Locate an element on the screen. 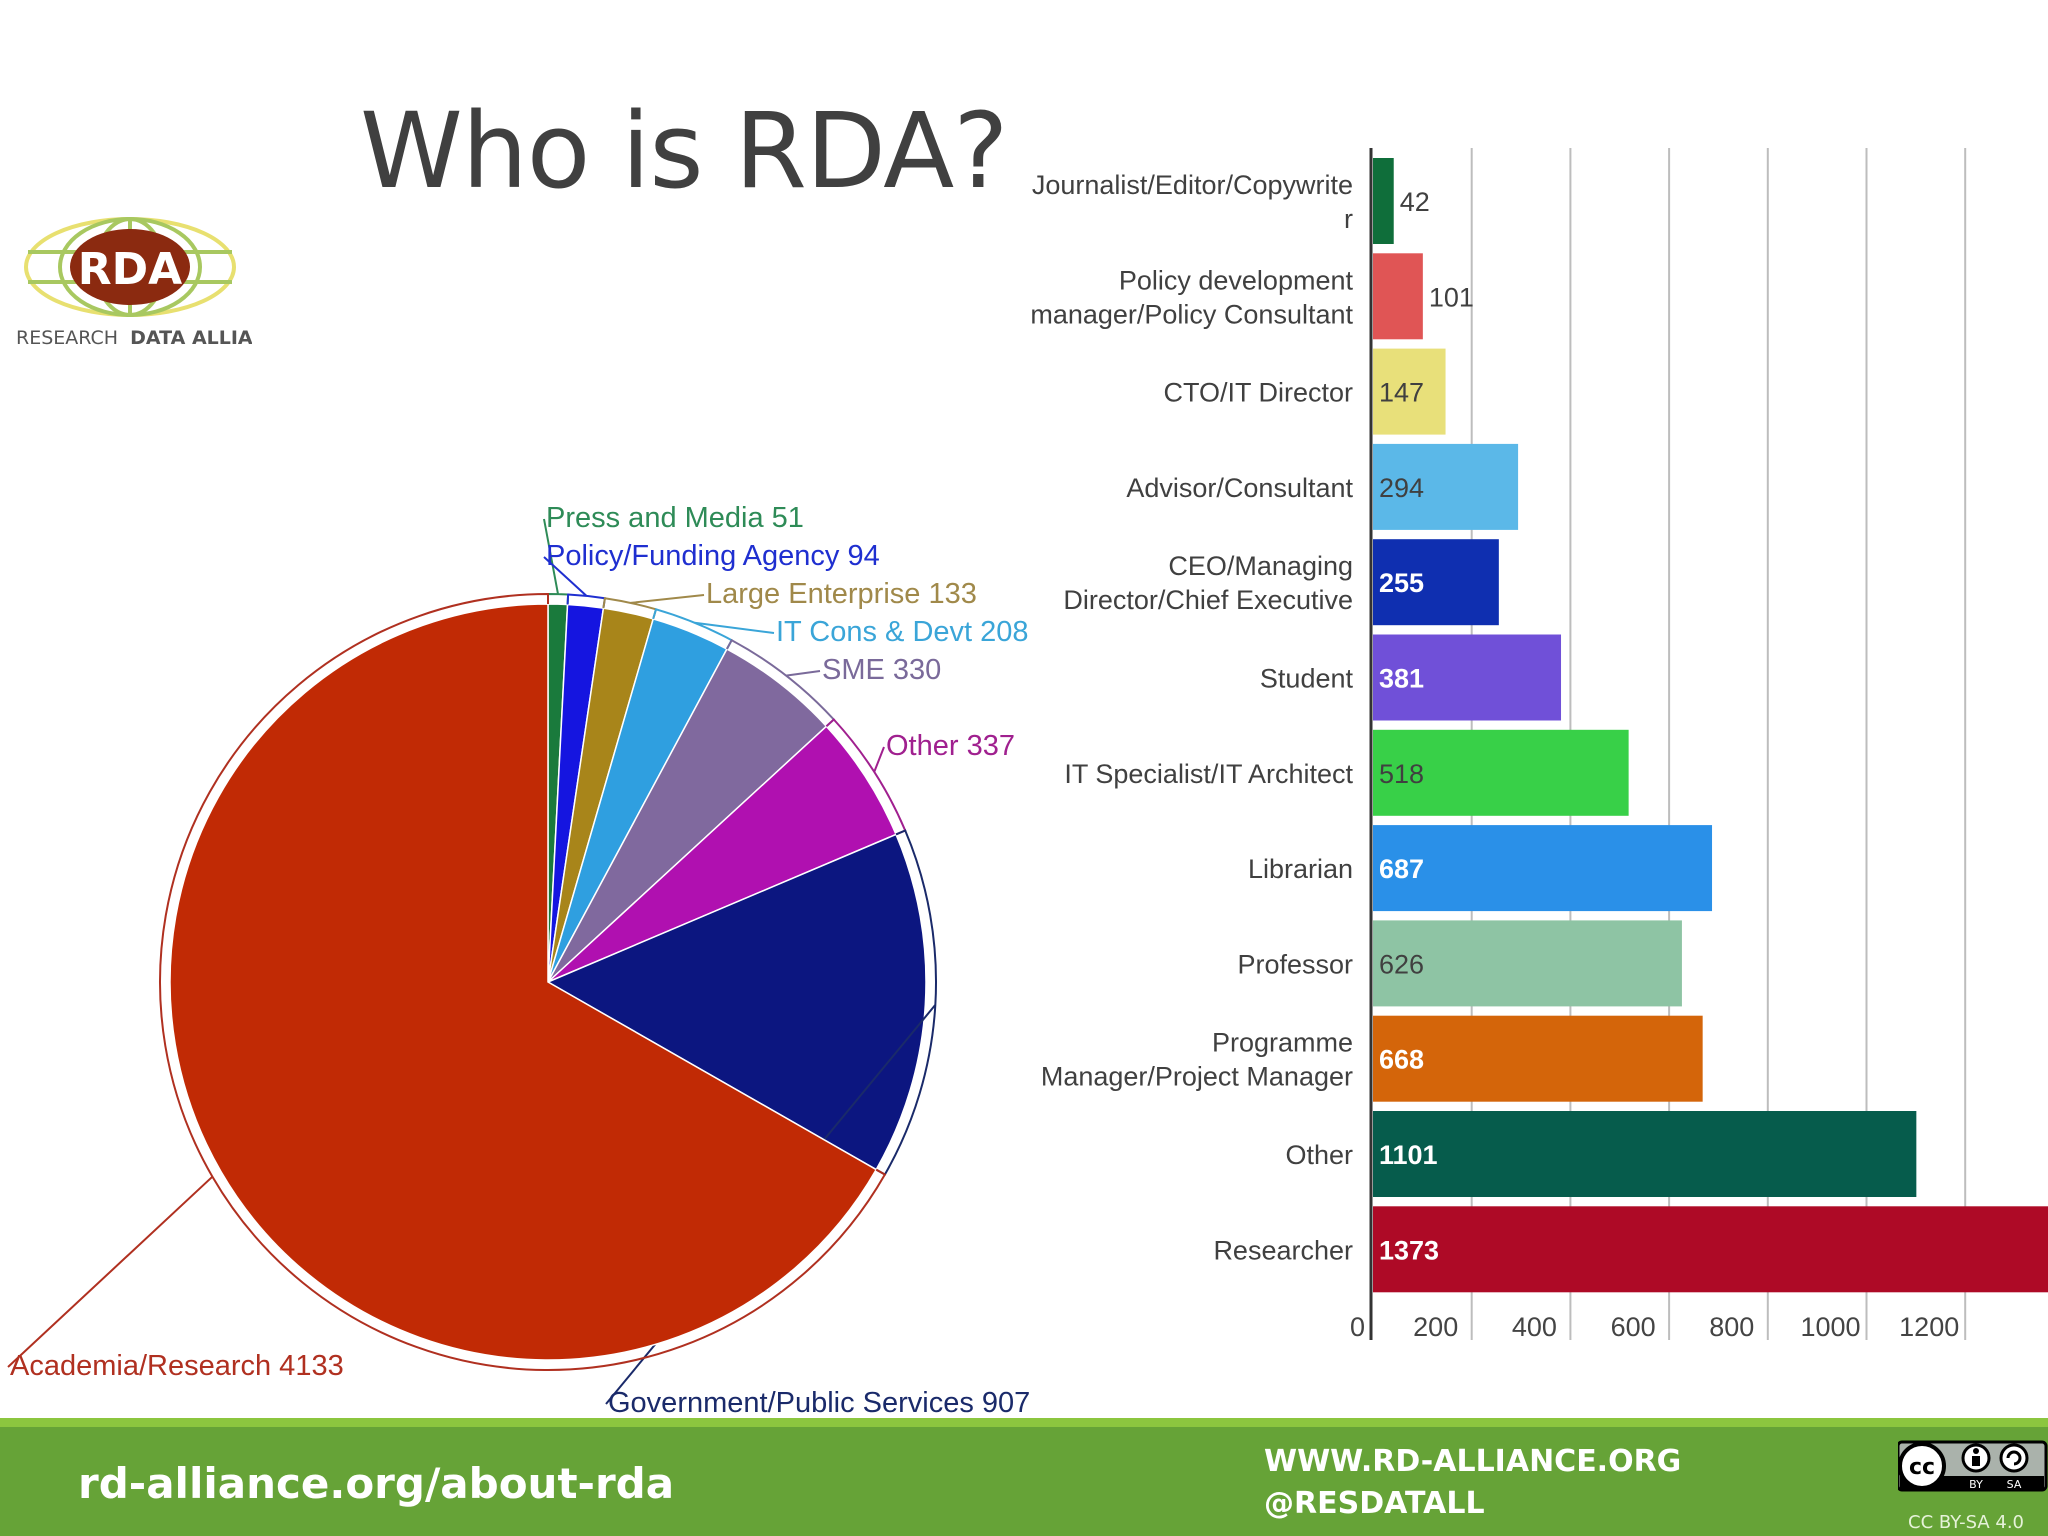 Image resolution: width=2048 pixels, height=1536 pixels. slide-title: Who is RDA? is located at coordinates (684, 151).